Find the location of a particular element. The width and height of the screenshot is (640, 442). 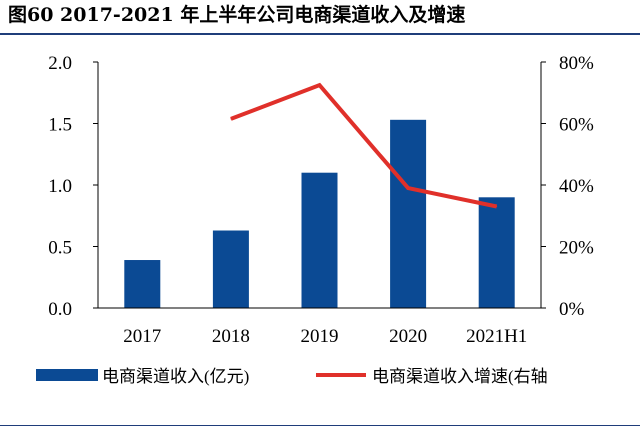

bar-2020 is located at coordinates (408, 213).